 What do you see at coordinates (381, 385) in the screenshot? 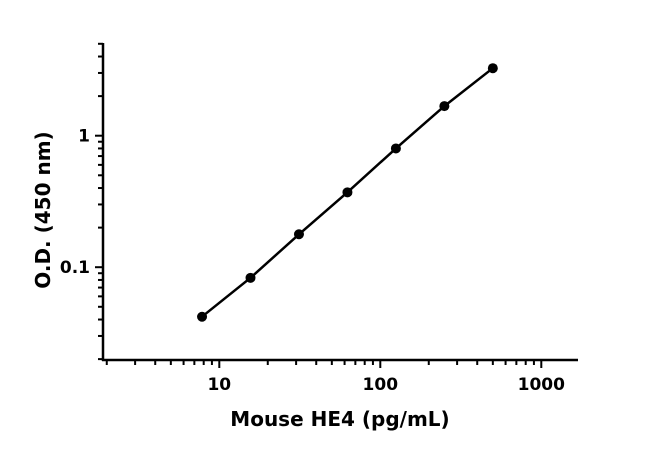
I see `x-tick-label: 100` at bounding box center [381, 385].